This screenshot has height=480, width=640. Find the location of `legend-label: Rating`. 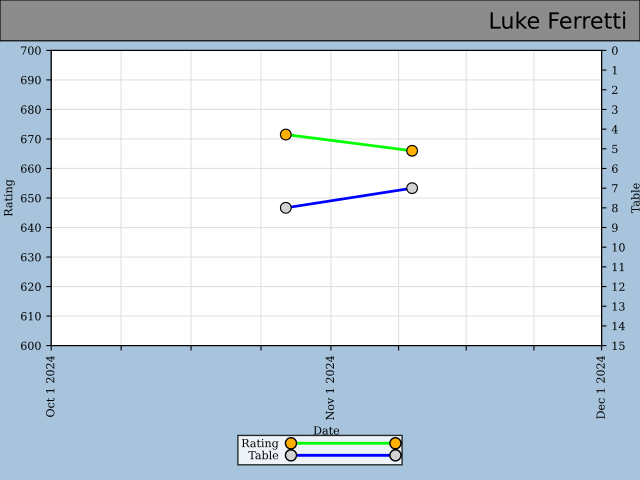

legend-label: Rating is located at coordinates (260, 444).